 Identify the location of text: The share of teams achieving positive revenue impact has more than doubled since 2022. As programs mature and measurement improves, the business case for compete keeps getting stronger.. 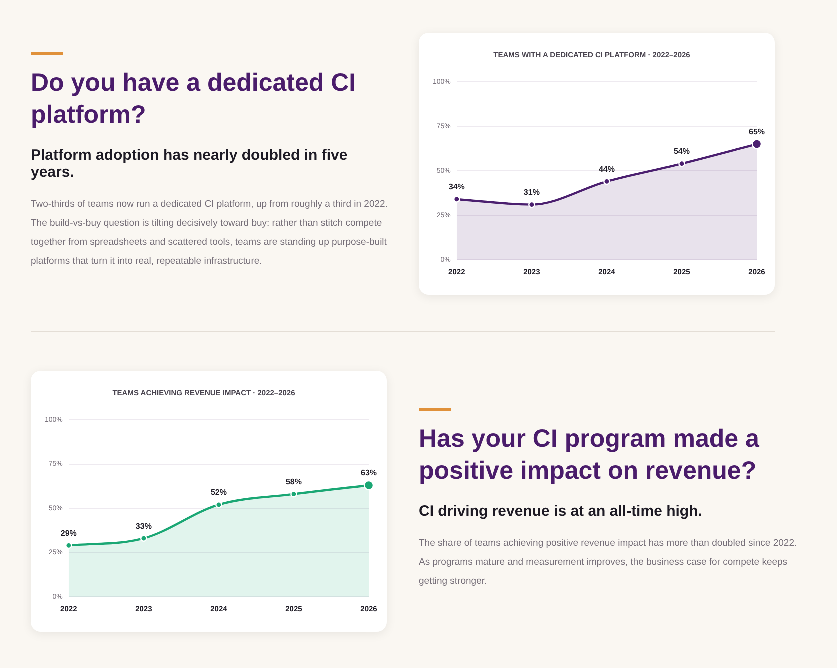
(608, 563).